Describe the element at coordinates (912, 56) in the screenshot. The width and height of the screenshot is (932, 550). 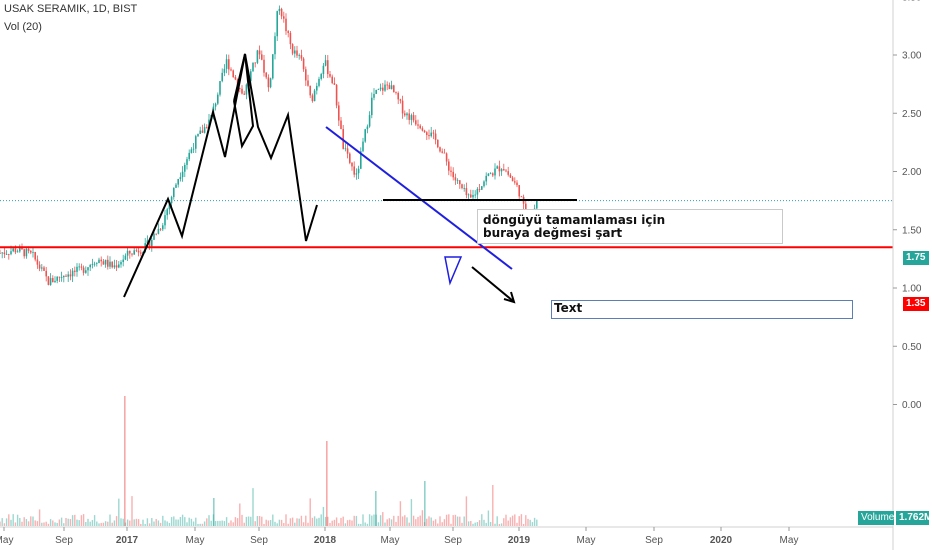
I see `y-tick-label: 3.00` at that location.